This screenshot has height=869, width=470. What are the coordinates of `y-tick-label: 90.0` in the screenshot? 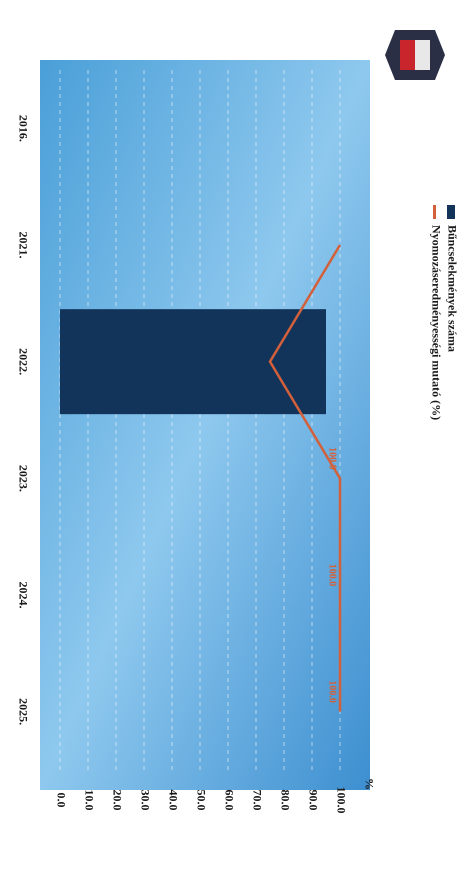 It's located at (313, 800).